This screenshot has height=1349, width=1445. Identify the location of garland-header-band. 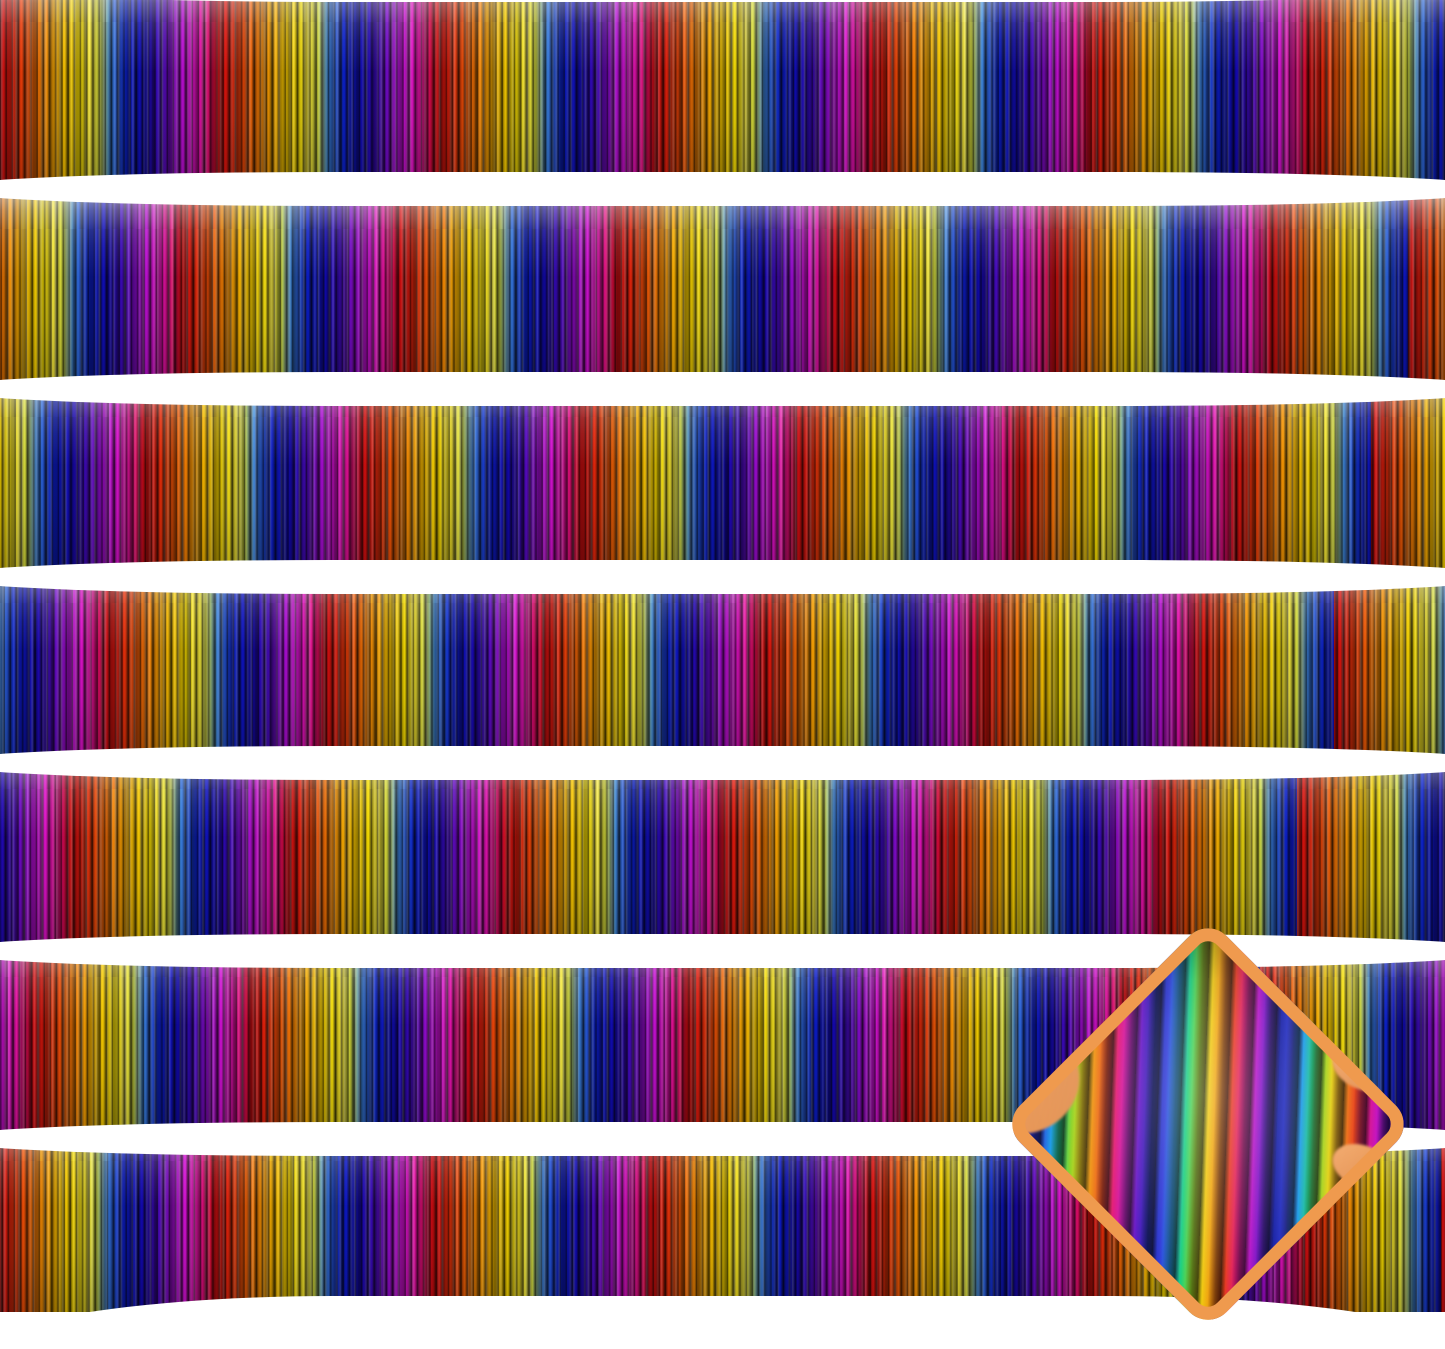
(722, 11).